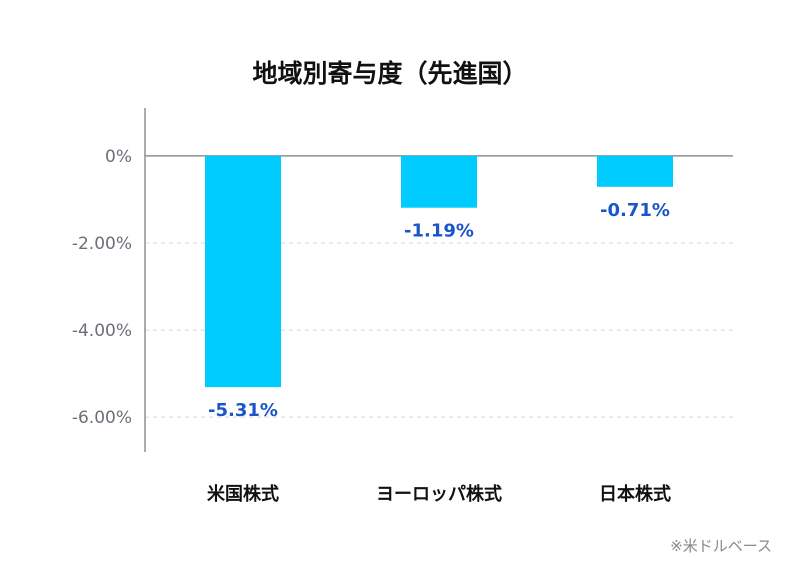  What do you see at coordinates (243, 410) in the screenshot?
I see `data-label: -5.31%` at bounding box center [243, 410].